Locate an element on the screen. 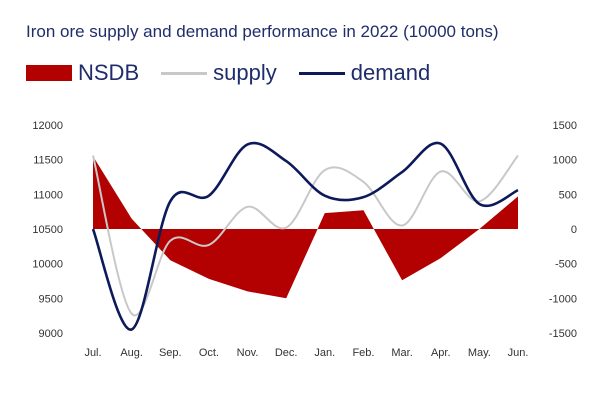  right-axis-tick-label: -1000 is located at coordinates (563, 299).